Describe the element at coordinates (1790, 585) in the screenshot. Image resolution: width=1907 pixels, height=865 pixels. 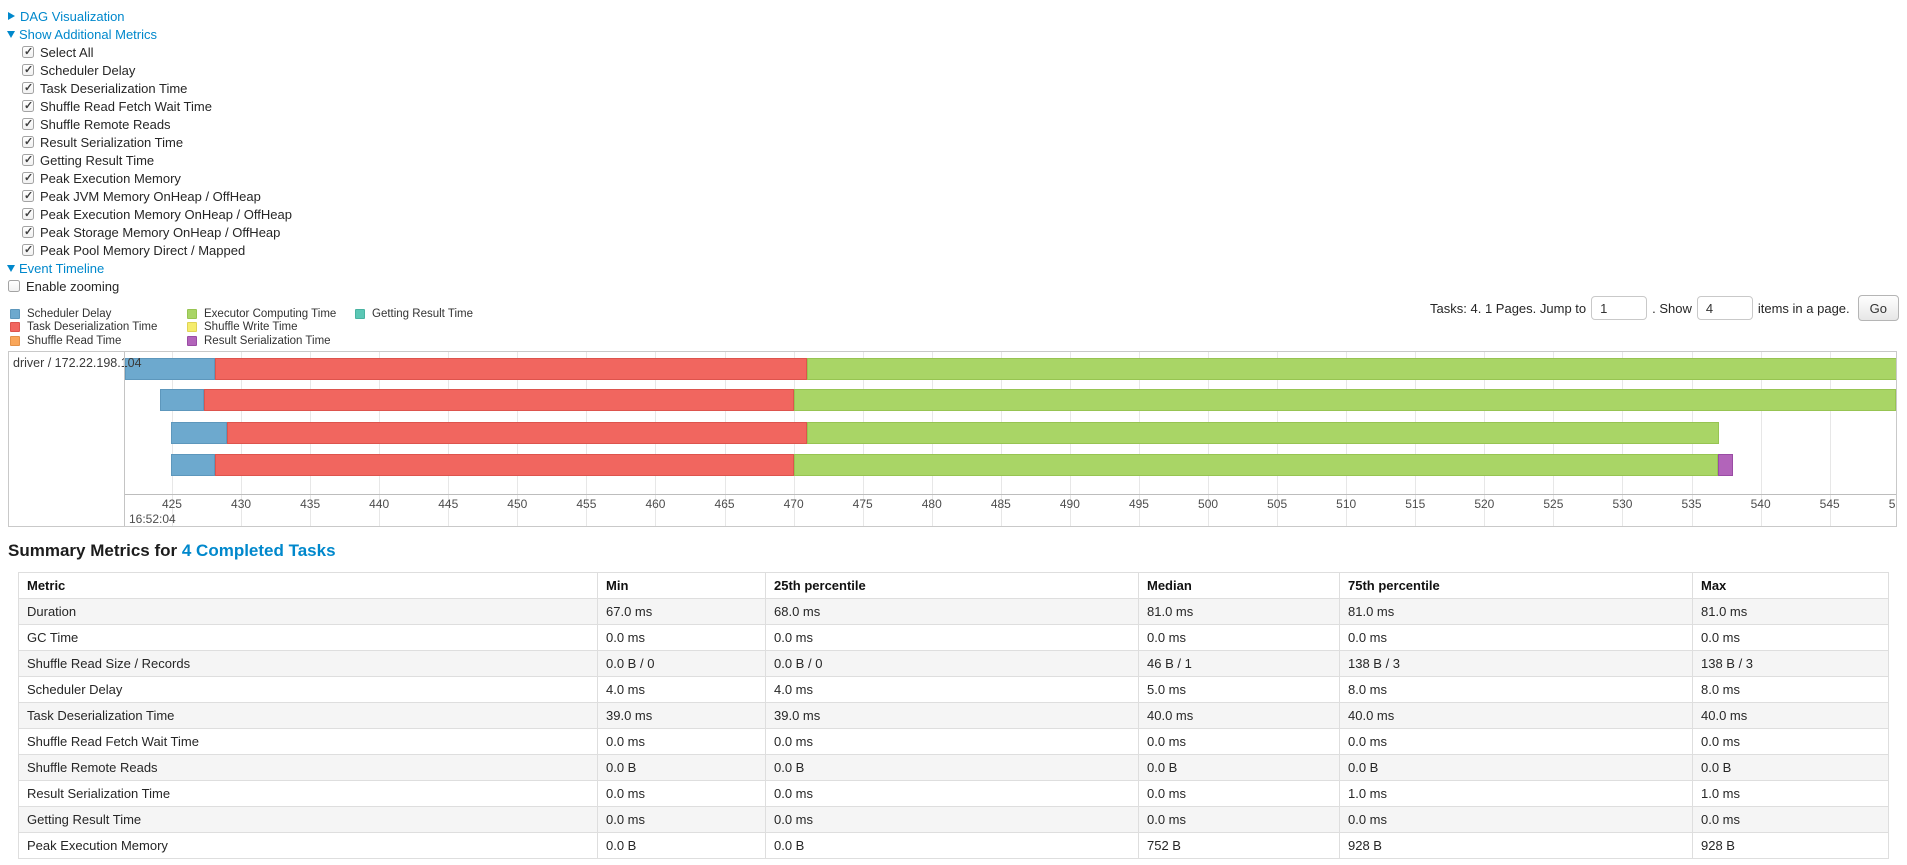
I see `column-header: Max` at that location.